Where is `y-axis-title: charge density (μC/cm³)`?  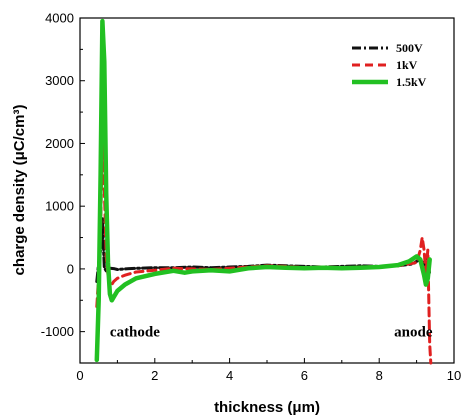
y-axis-title: charge density (μC/cm³) is located at coordinates (19, 190).